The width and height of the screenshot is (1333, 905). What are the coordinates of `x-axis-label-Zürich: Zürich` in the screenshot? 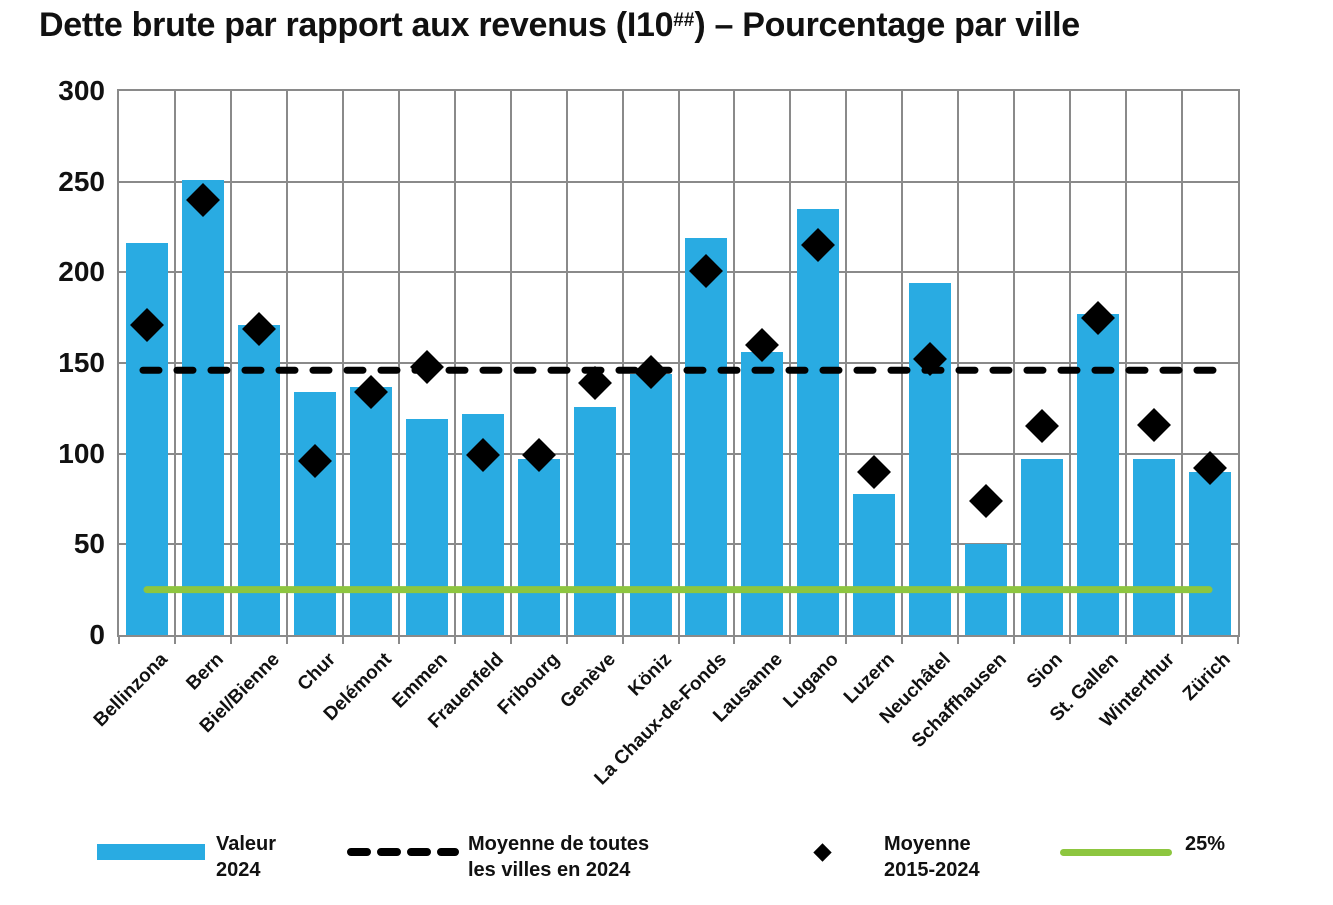 It's located at (1206, 677).